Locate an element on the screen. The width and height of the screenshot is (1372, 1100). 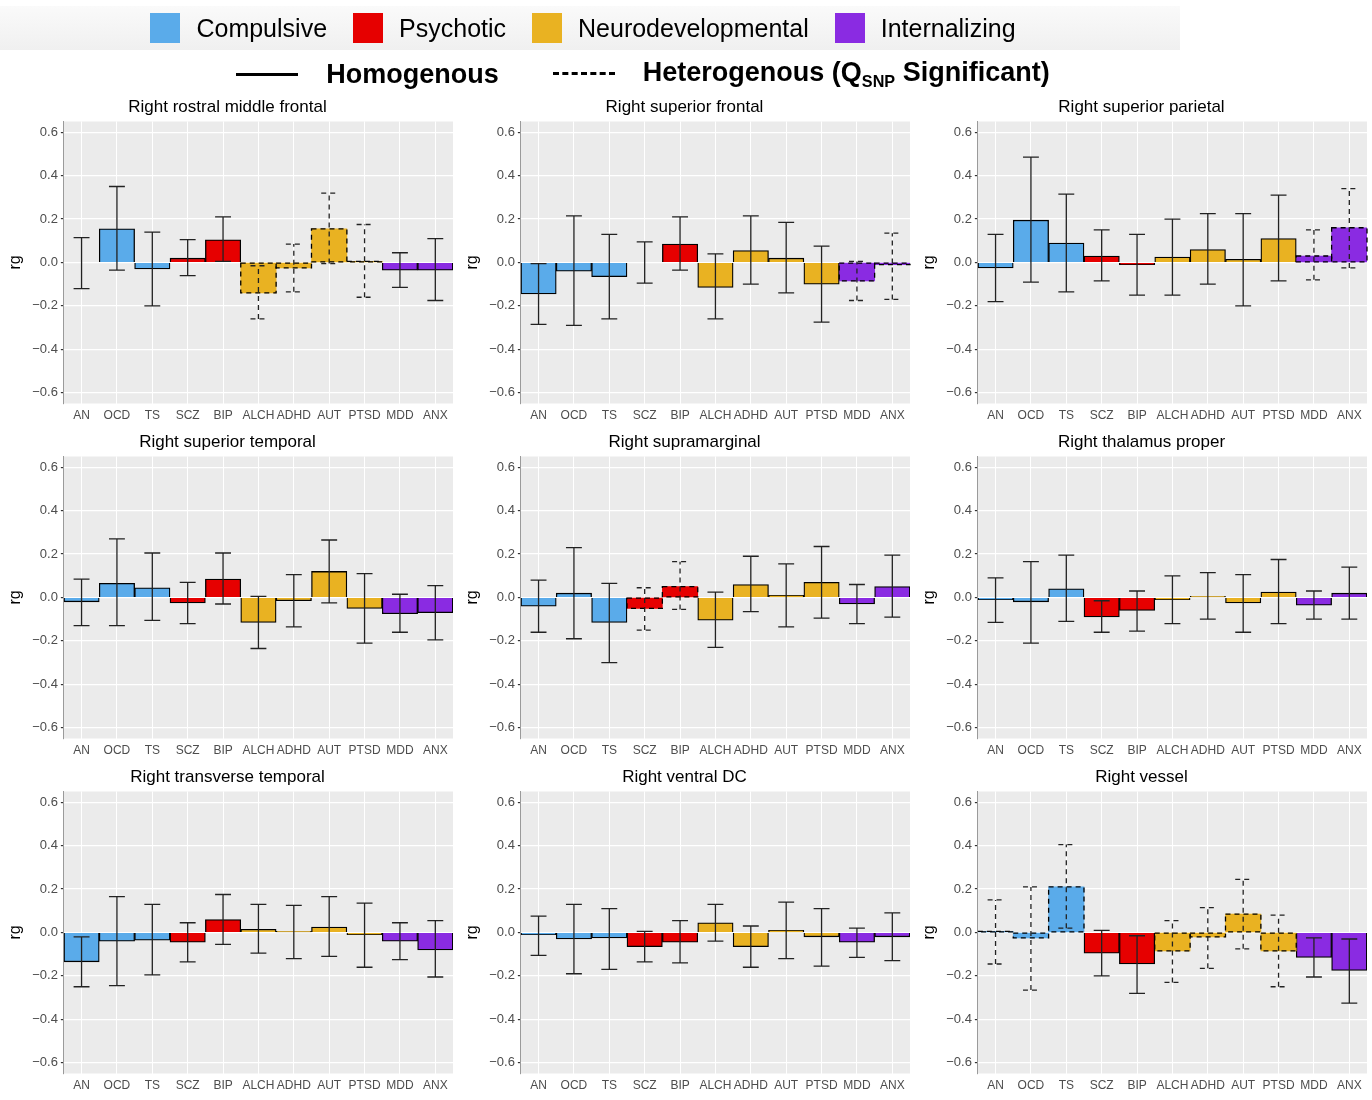
chart-title: Right superior frontal is located at coordinates (684, 106).